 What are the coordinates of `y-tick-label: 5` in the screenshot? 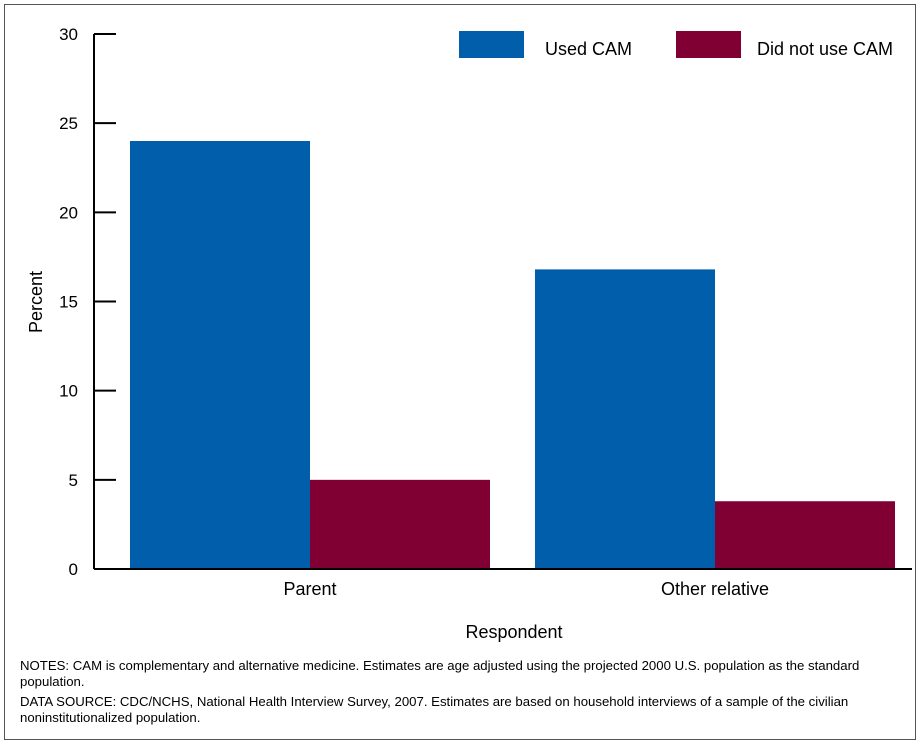 It's located at (73, 480).